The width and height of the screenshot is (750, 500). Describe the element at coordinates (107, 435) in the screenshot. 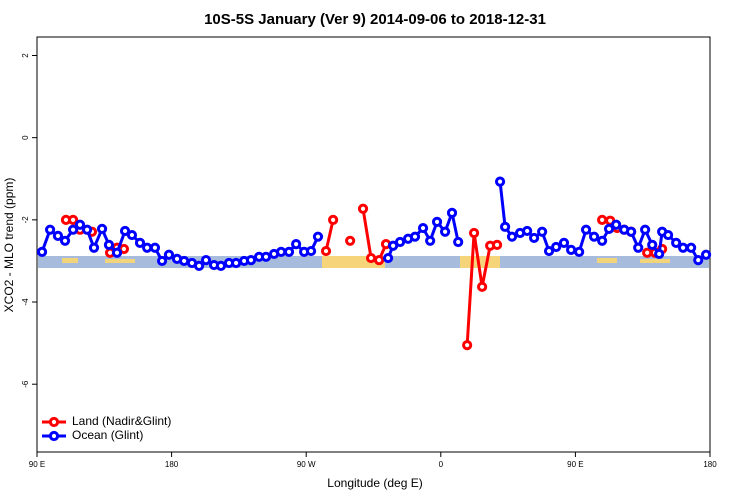

I see `legend-label: Ocean (Glint)` at that location.